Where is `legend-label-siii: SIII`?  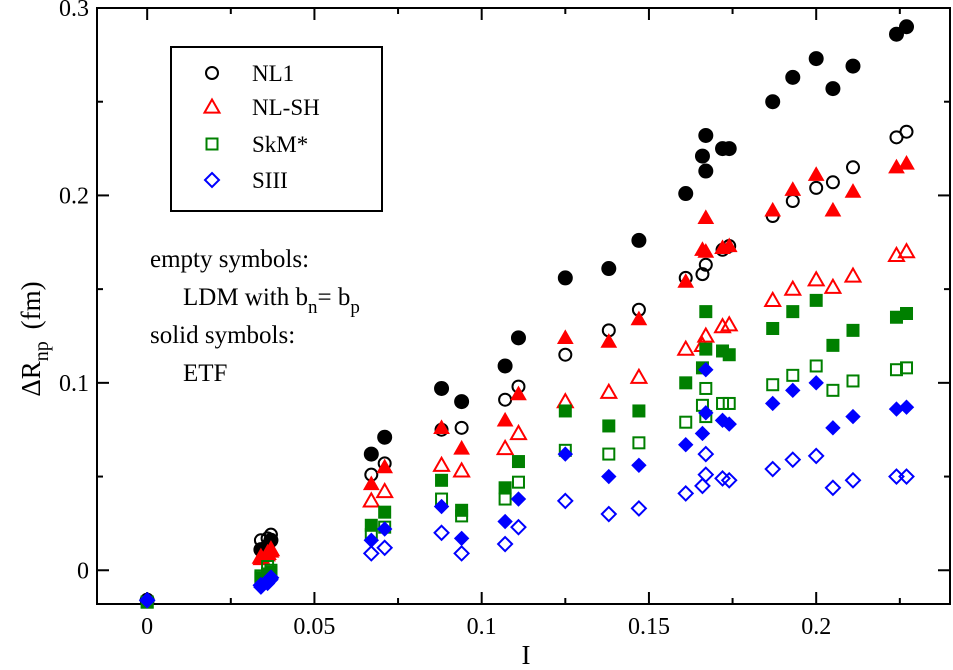 legend-label-siii: SIII is located at coordinates (270, 180).